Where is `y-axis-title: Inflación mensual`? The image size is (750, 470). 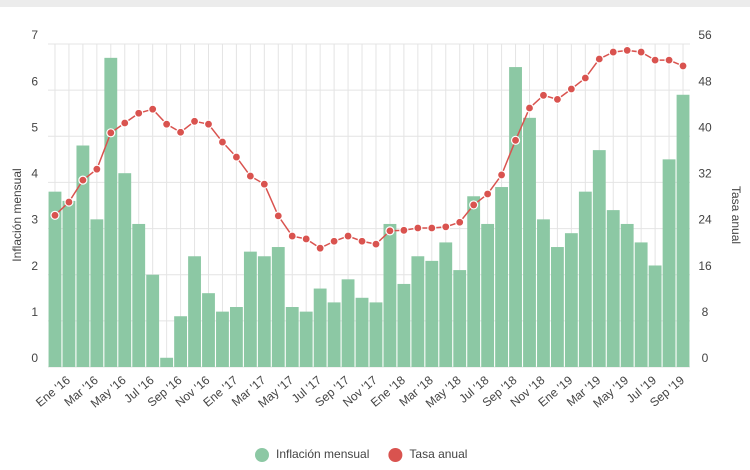
y-axis-title: Inflación mensual is located at coordinates (17, 214).